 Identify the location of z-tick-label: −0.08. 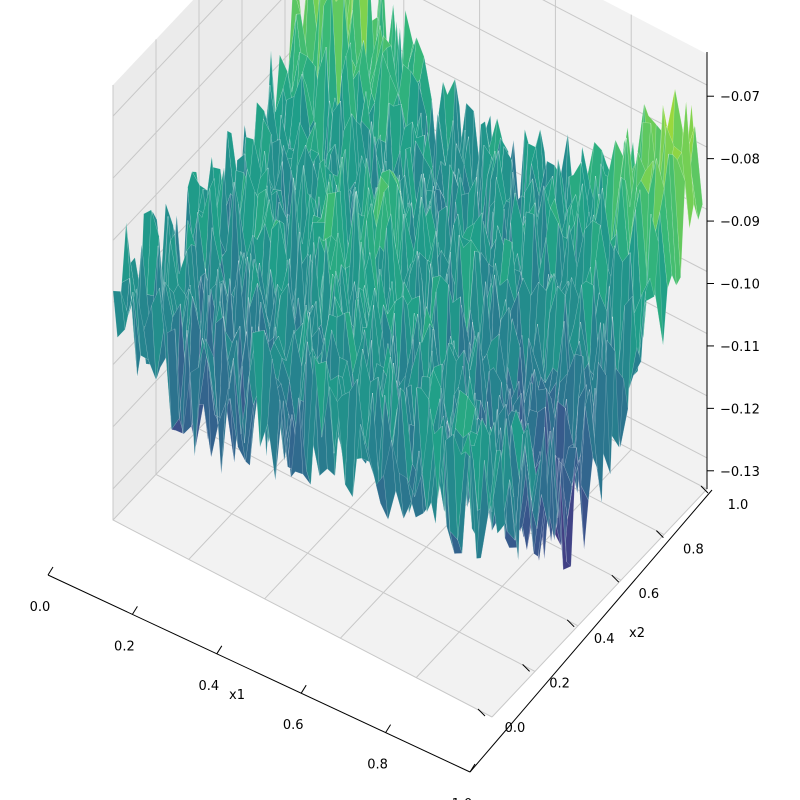
(740, 160).